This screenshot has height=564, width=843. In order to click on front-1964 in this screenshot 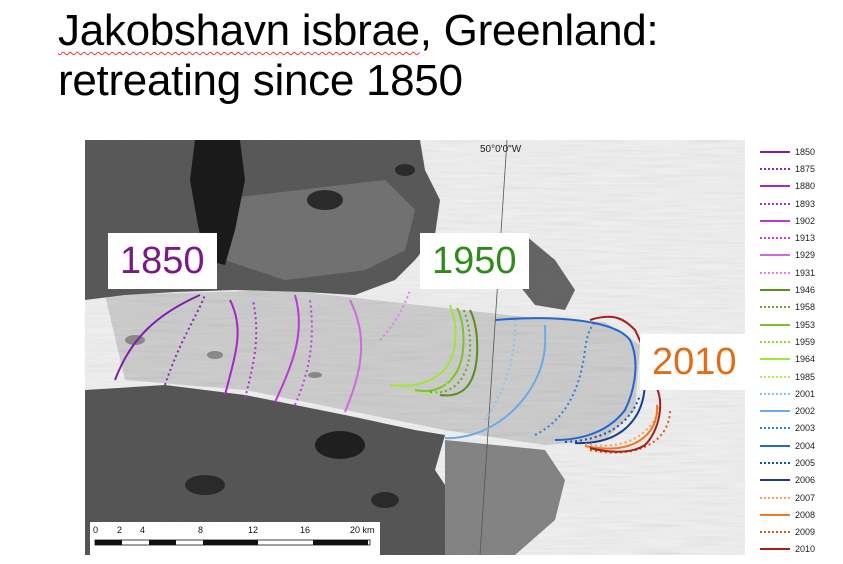, I will do `click(459, 353)`.